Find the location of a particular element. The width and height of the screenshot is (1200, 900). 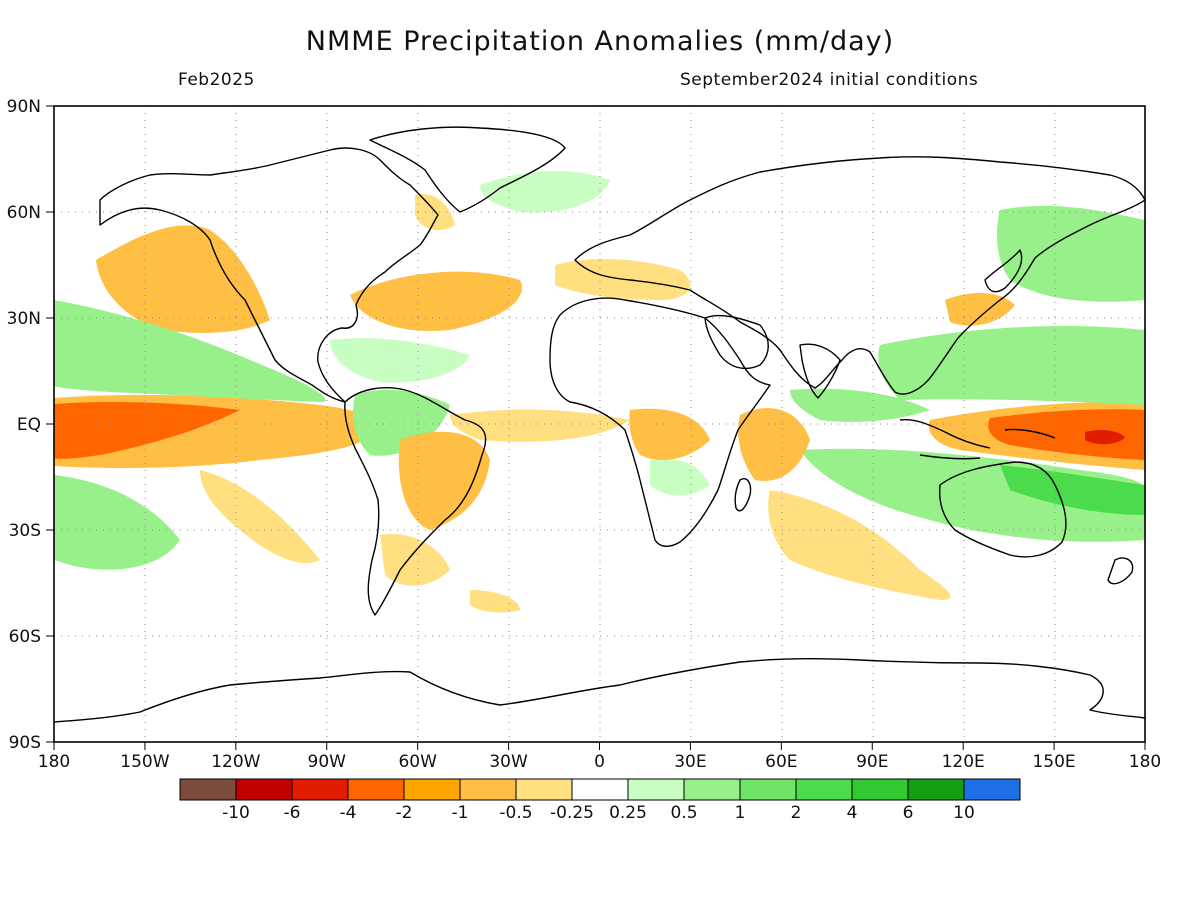

colorbar-label: -4 is located at coordinates (348, 813).